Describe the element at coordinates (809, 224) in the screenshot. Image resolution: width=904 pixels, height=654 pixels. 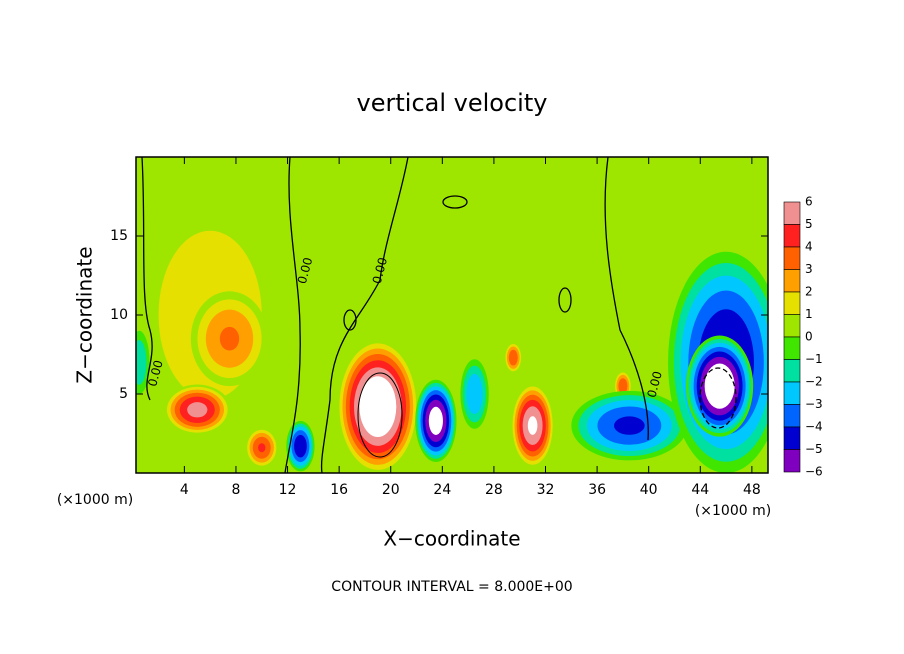
I see `colorbar-label: 5` at that location.